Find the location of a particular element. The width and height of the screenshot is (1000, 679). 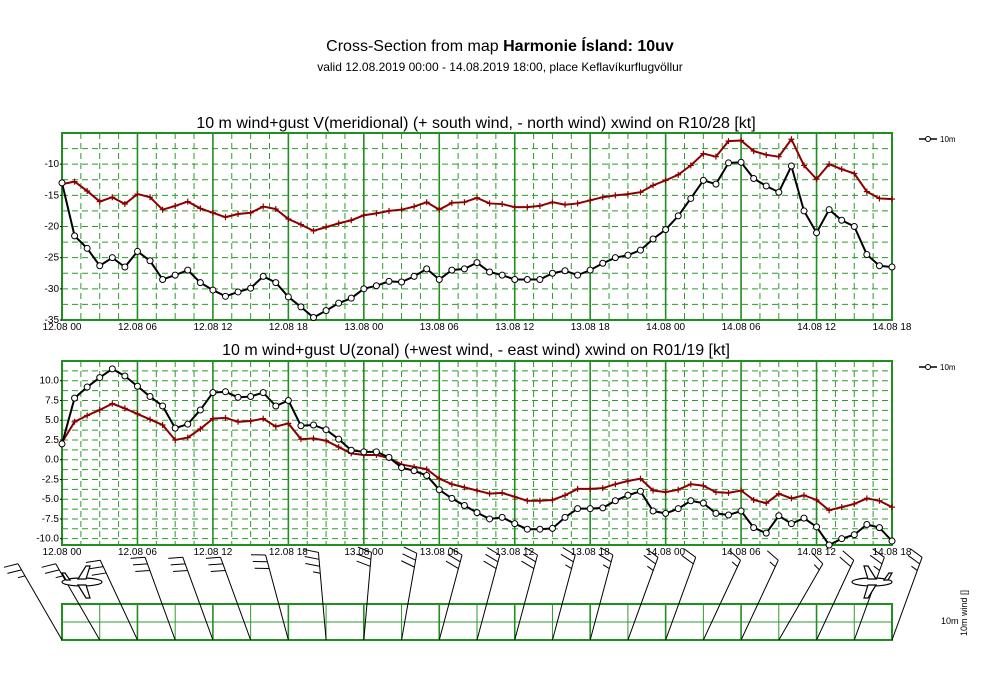

y-tick-label: -25 is located at coordinates (52, 258).